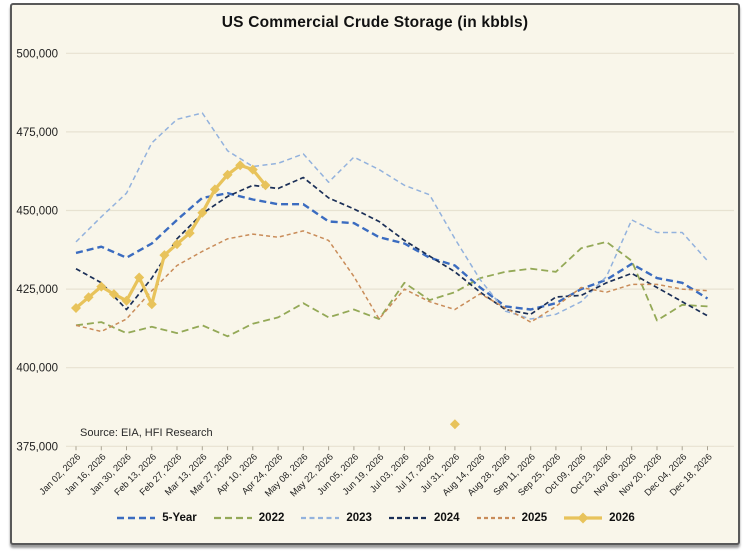 The image size is (750, 558). I want to click on chart-title: US Commercial Crude Storage (in kbbls), so click(375, 22).